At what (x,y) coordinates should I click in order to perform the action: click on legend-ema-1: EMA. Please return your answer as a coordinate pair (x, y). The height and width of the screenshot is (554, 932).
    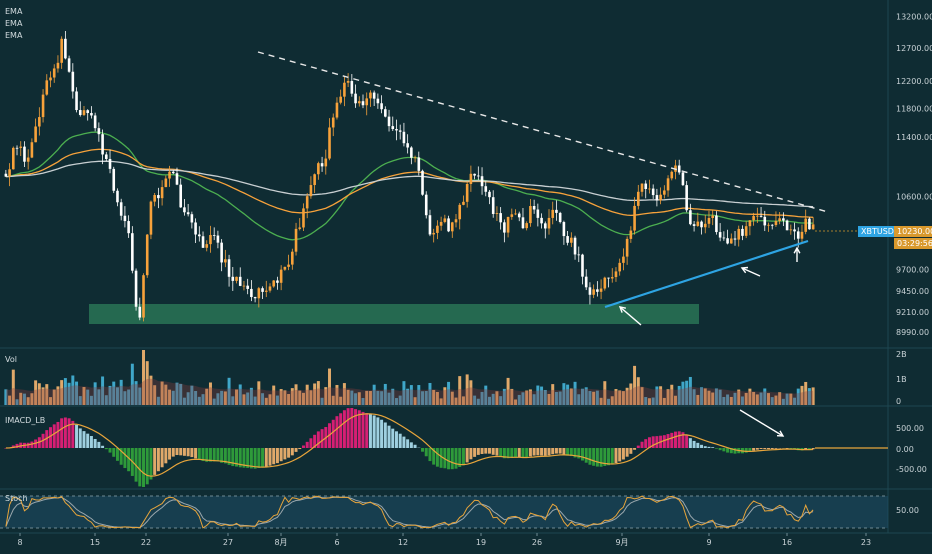
    Looking at the image, I should click on (13, 11).